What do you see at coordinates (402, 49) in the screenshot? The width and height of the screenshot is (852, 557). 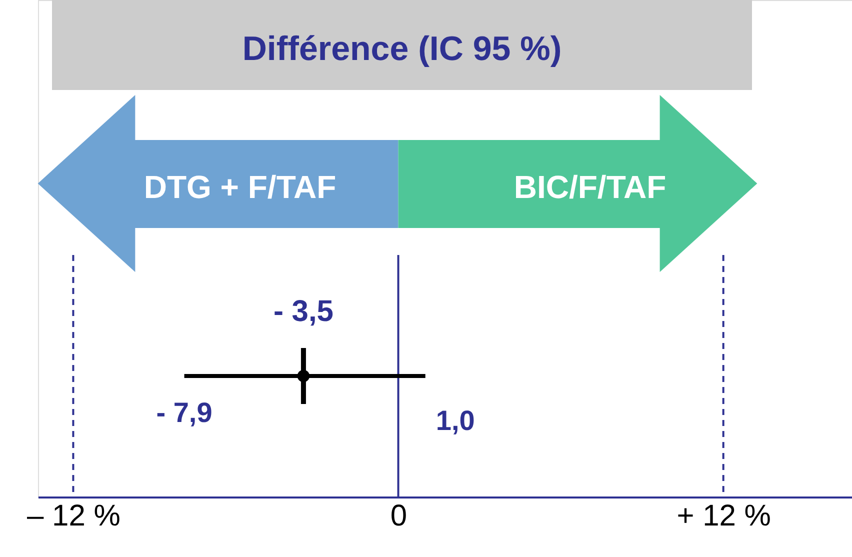 I see `chart-title: Différence (IC 95 %)` at bounding box center [402, 49].